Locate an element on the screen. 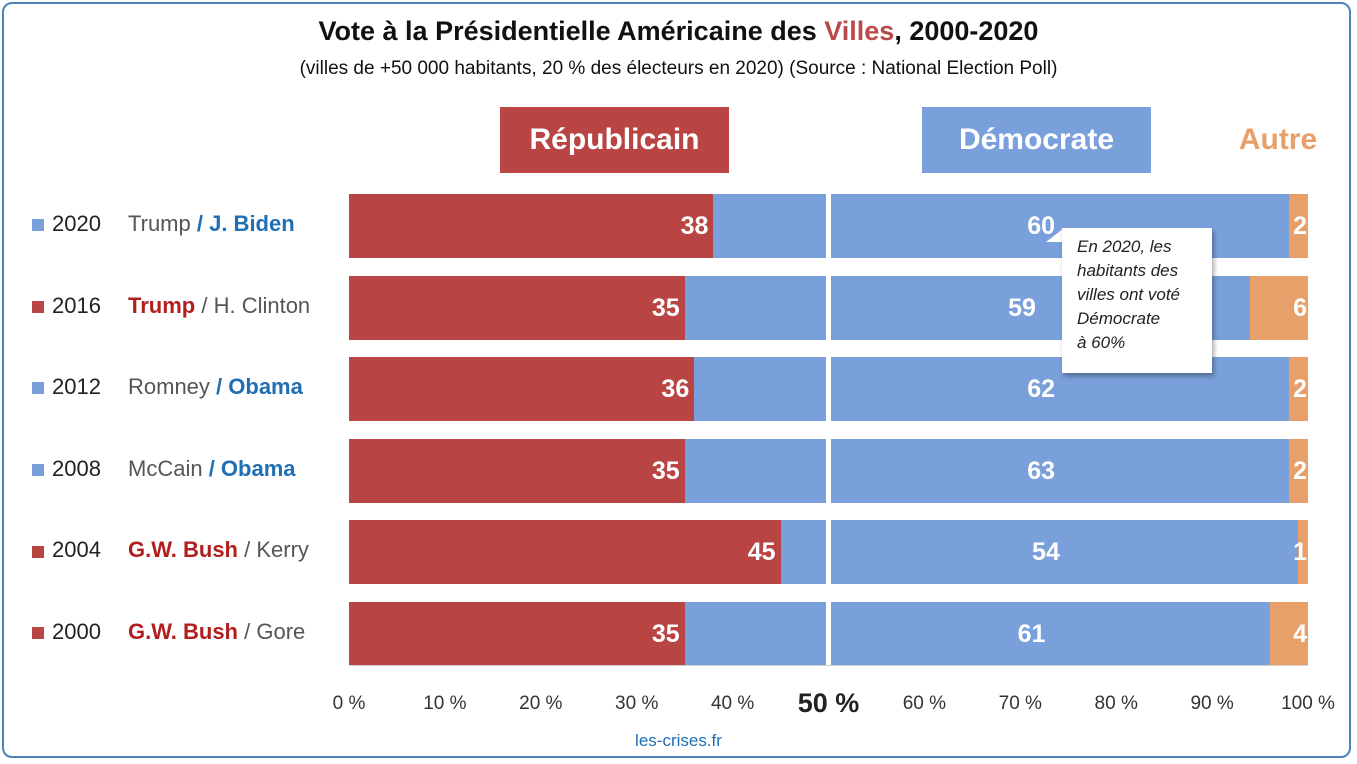 Image resolution: width=1357 pixels, height=764 pixels. candidate-rep: McCain is located at coordinates (165, 468).